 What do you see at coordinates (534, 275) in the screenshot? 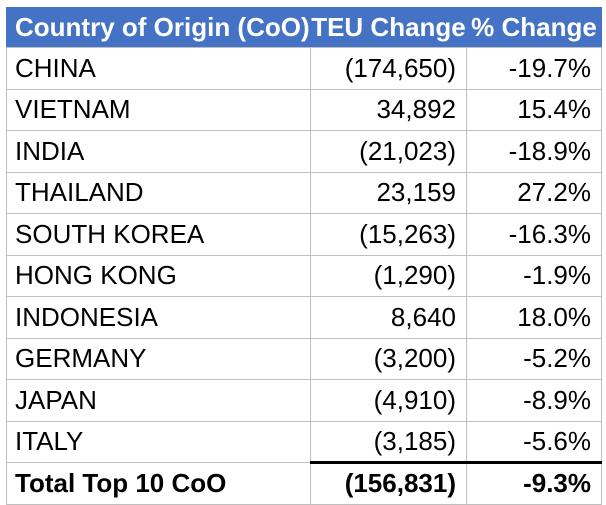
I see `pct-change-cell: -1.9%` at bounding box center [534, 275].